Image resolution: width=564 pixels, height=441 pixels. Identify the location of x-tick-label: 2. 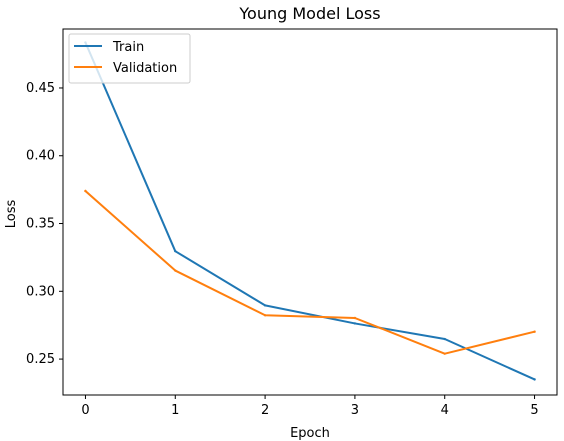
(265, 410).